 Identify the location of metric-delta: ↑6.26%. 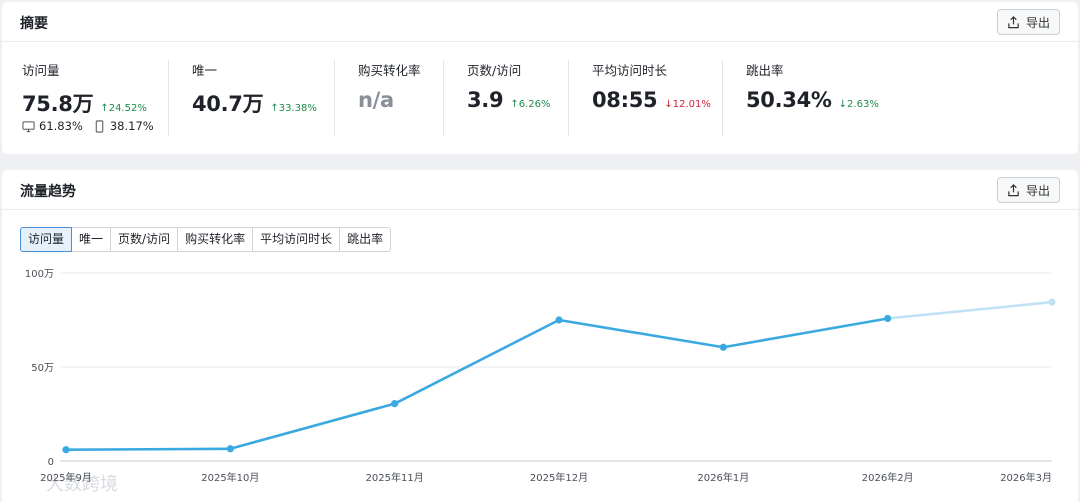
(530, 104).